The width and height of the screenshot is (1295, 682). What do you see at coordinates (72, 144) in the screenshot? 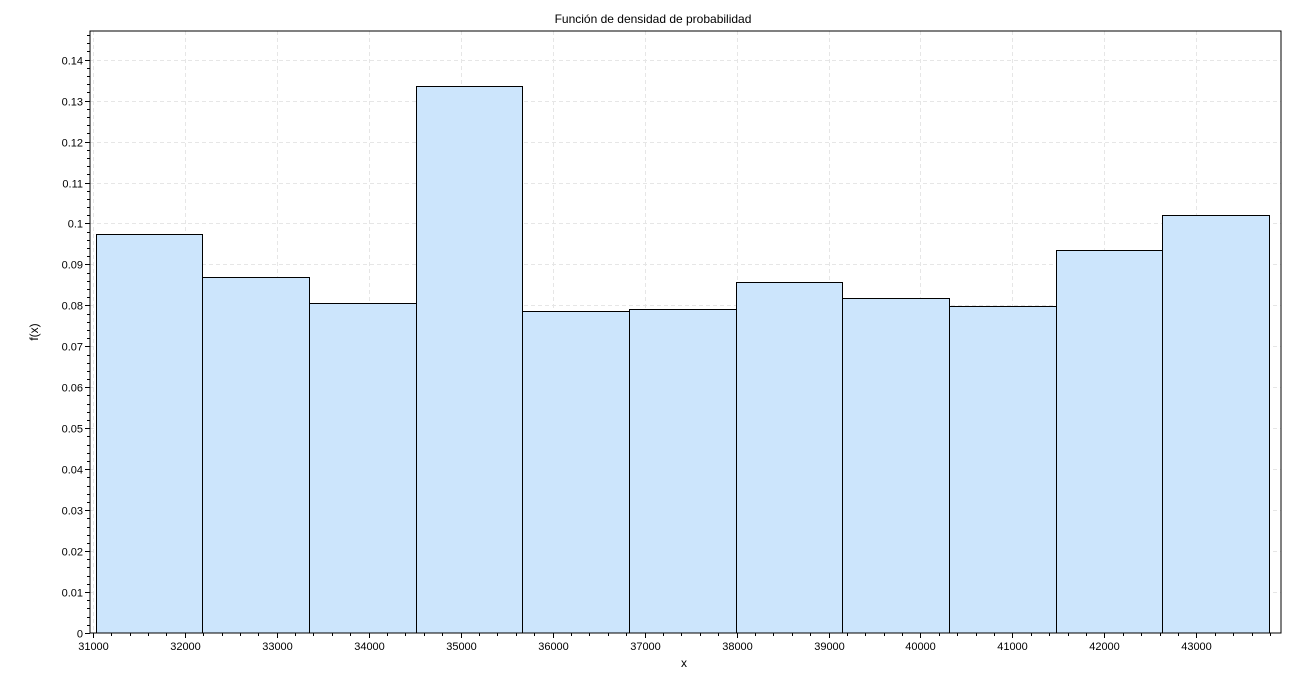
I see `y-tick-label: 0.12` at bounding box center [72, 144].